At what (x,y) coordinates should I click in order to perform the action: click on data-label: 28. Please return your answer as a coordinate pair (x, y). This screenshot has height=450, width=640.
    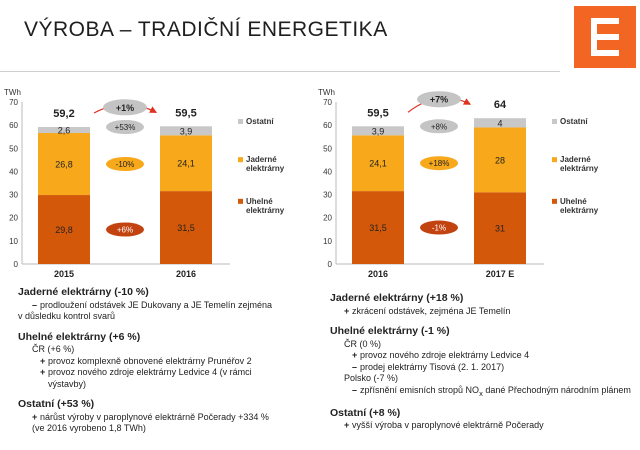
    Looking at the image, I should click on (500, 160).